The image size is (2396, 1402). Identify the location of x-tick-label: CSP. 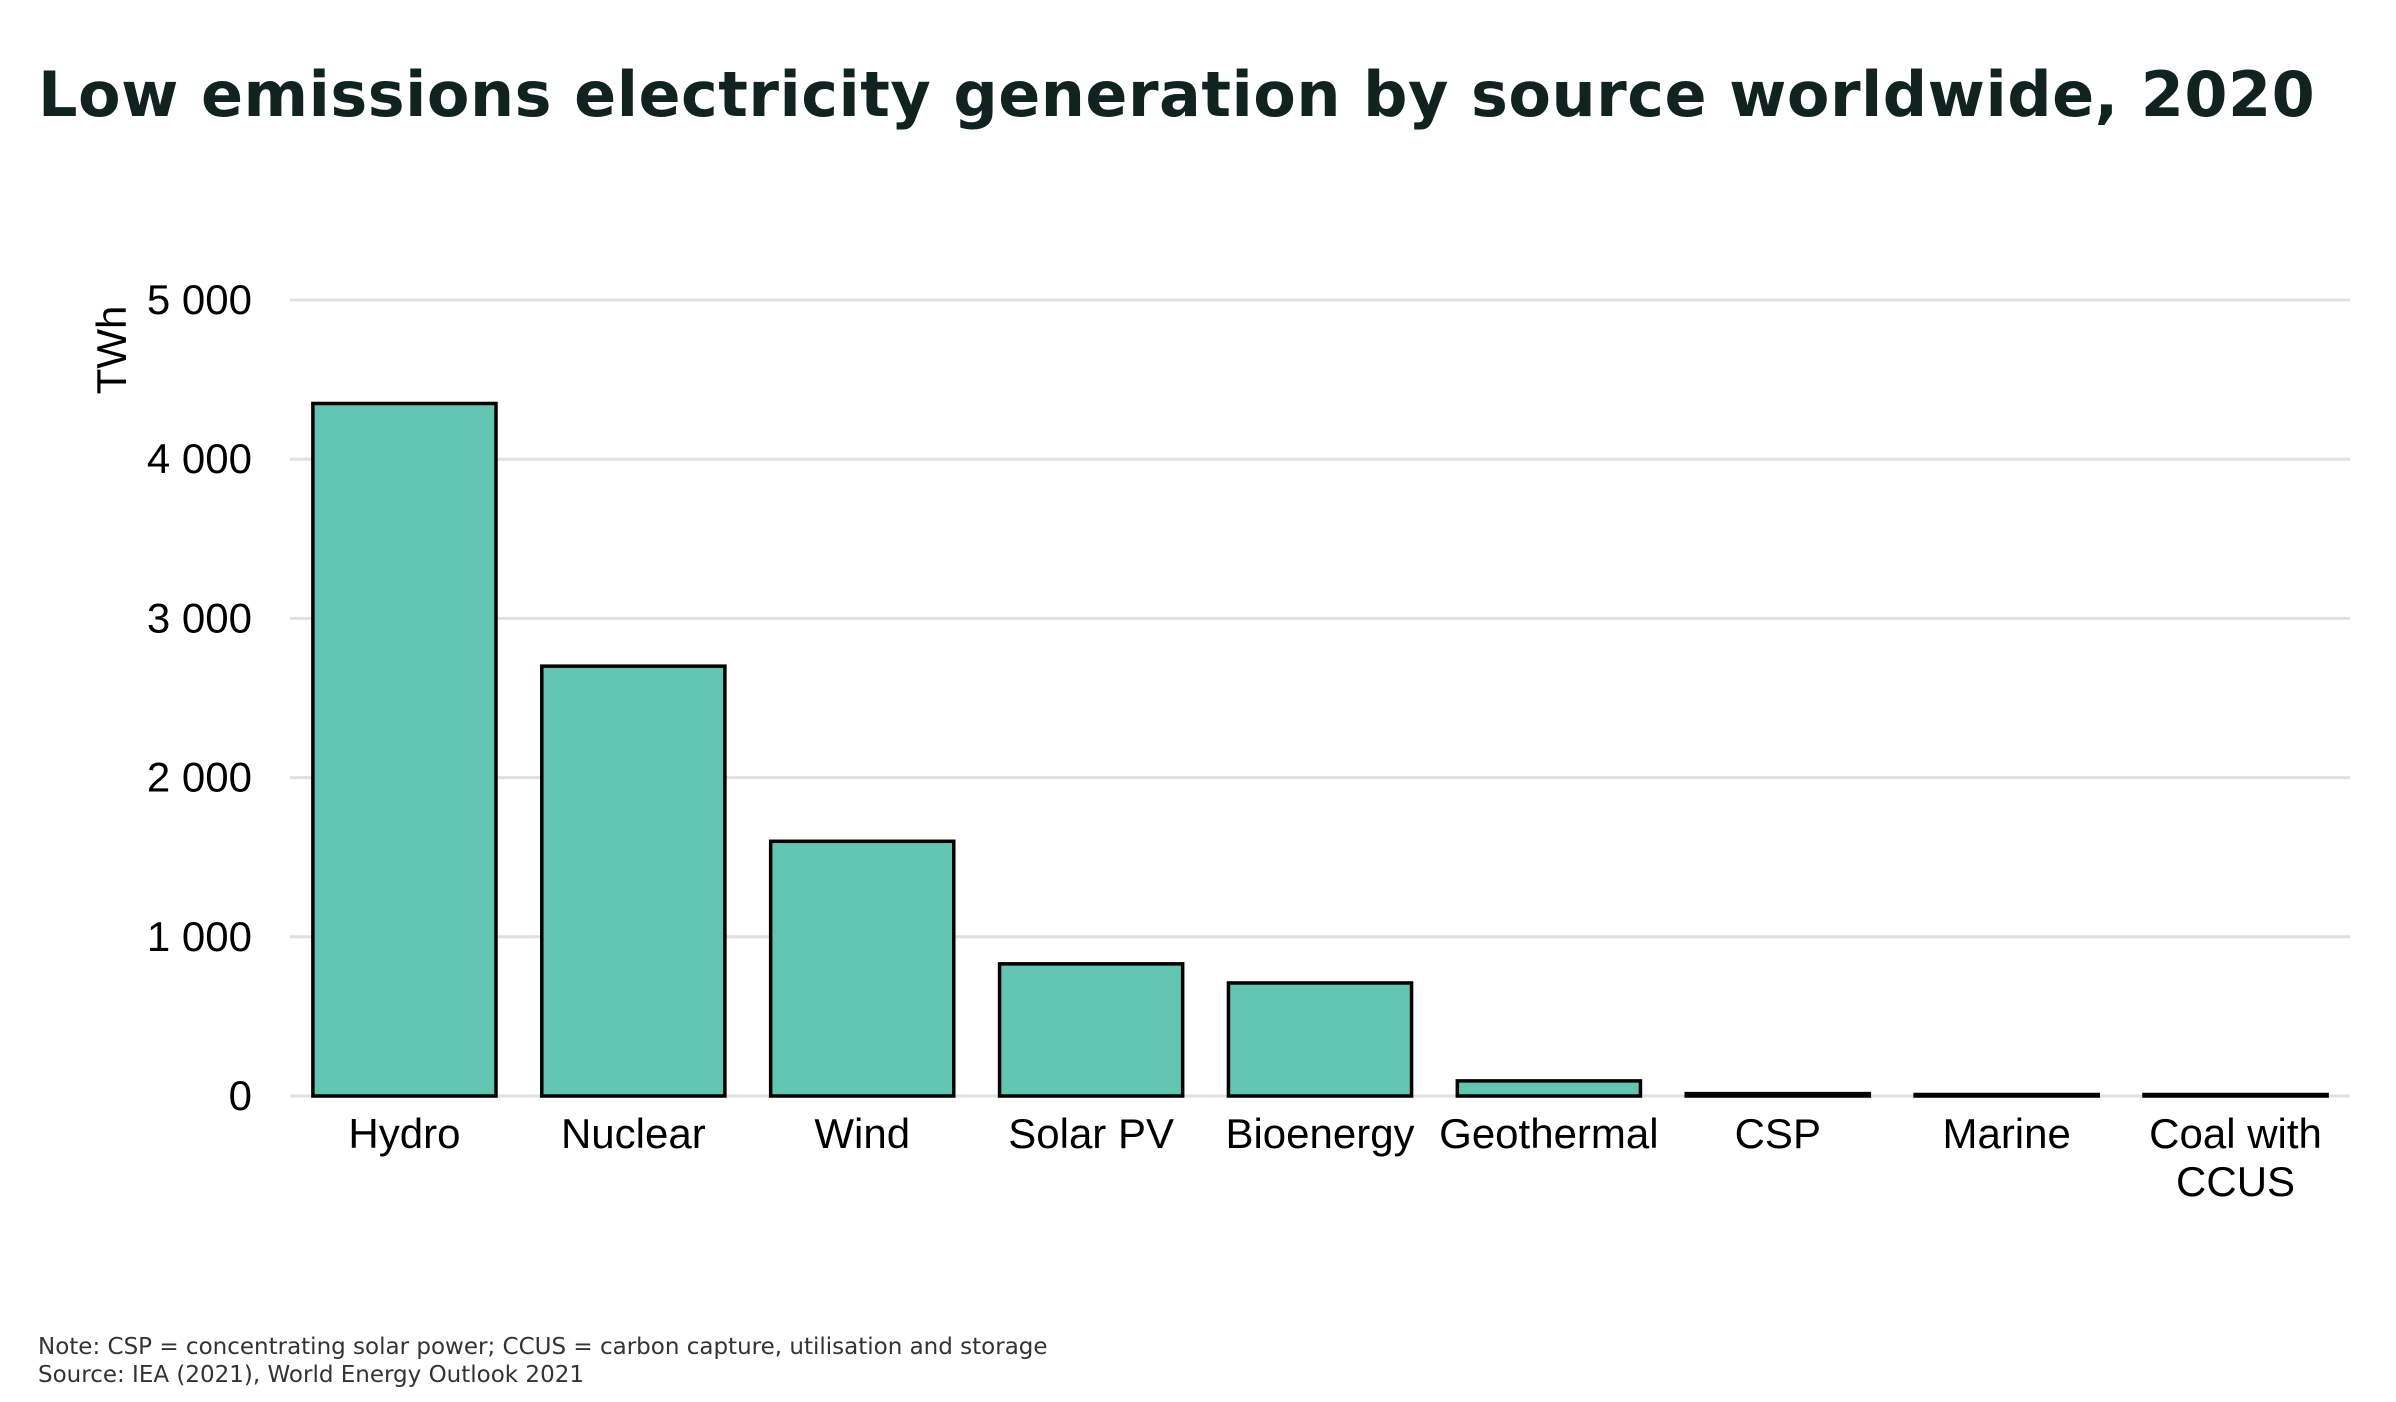
(1778, 1133).